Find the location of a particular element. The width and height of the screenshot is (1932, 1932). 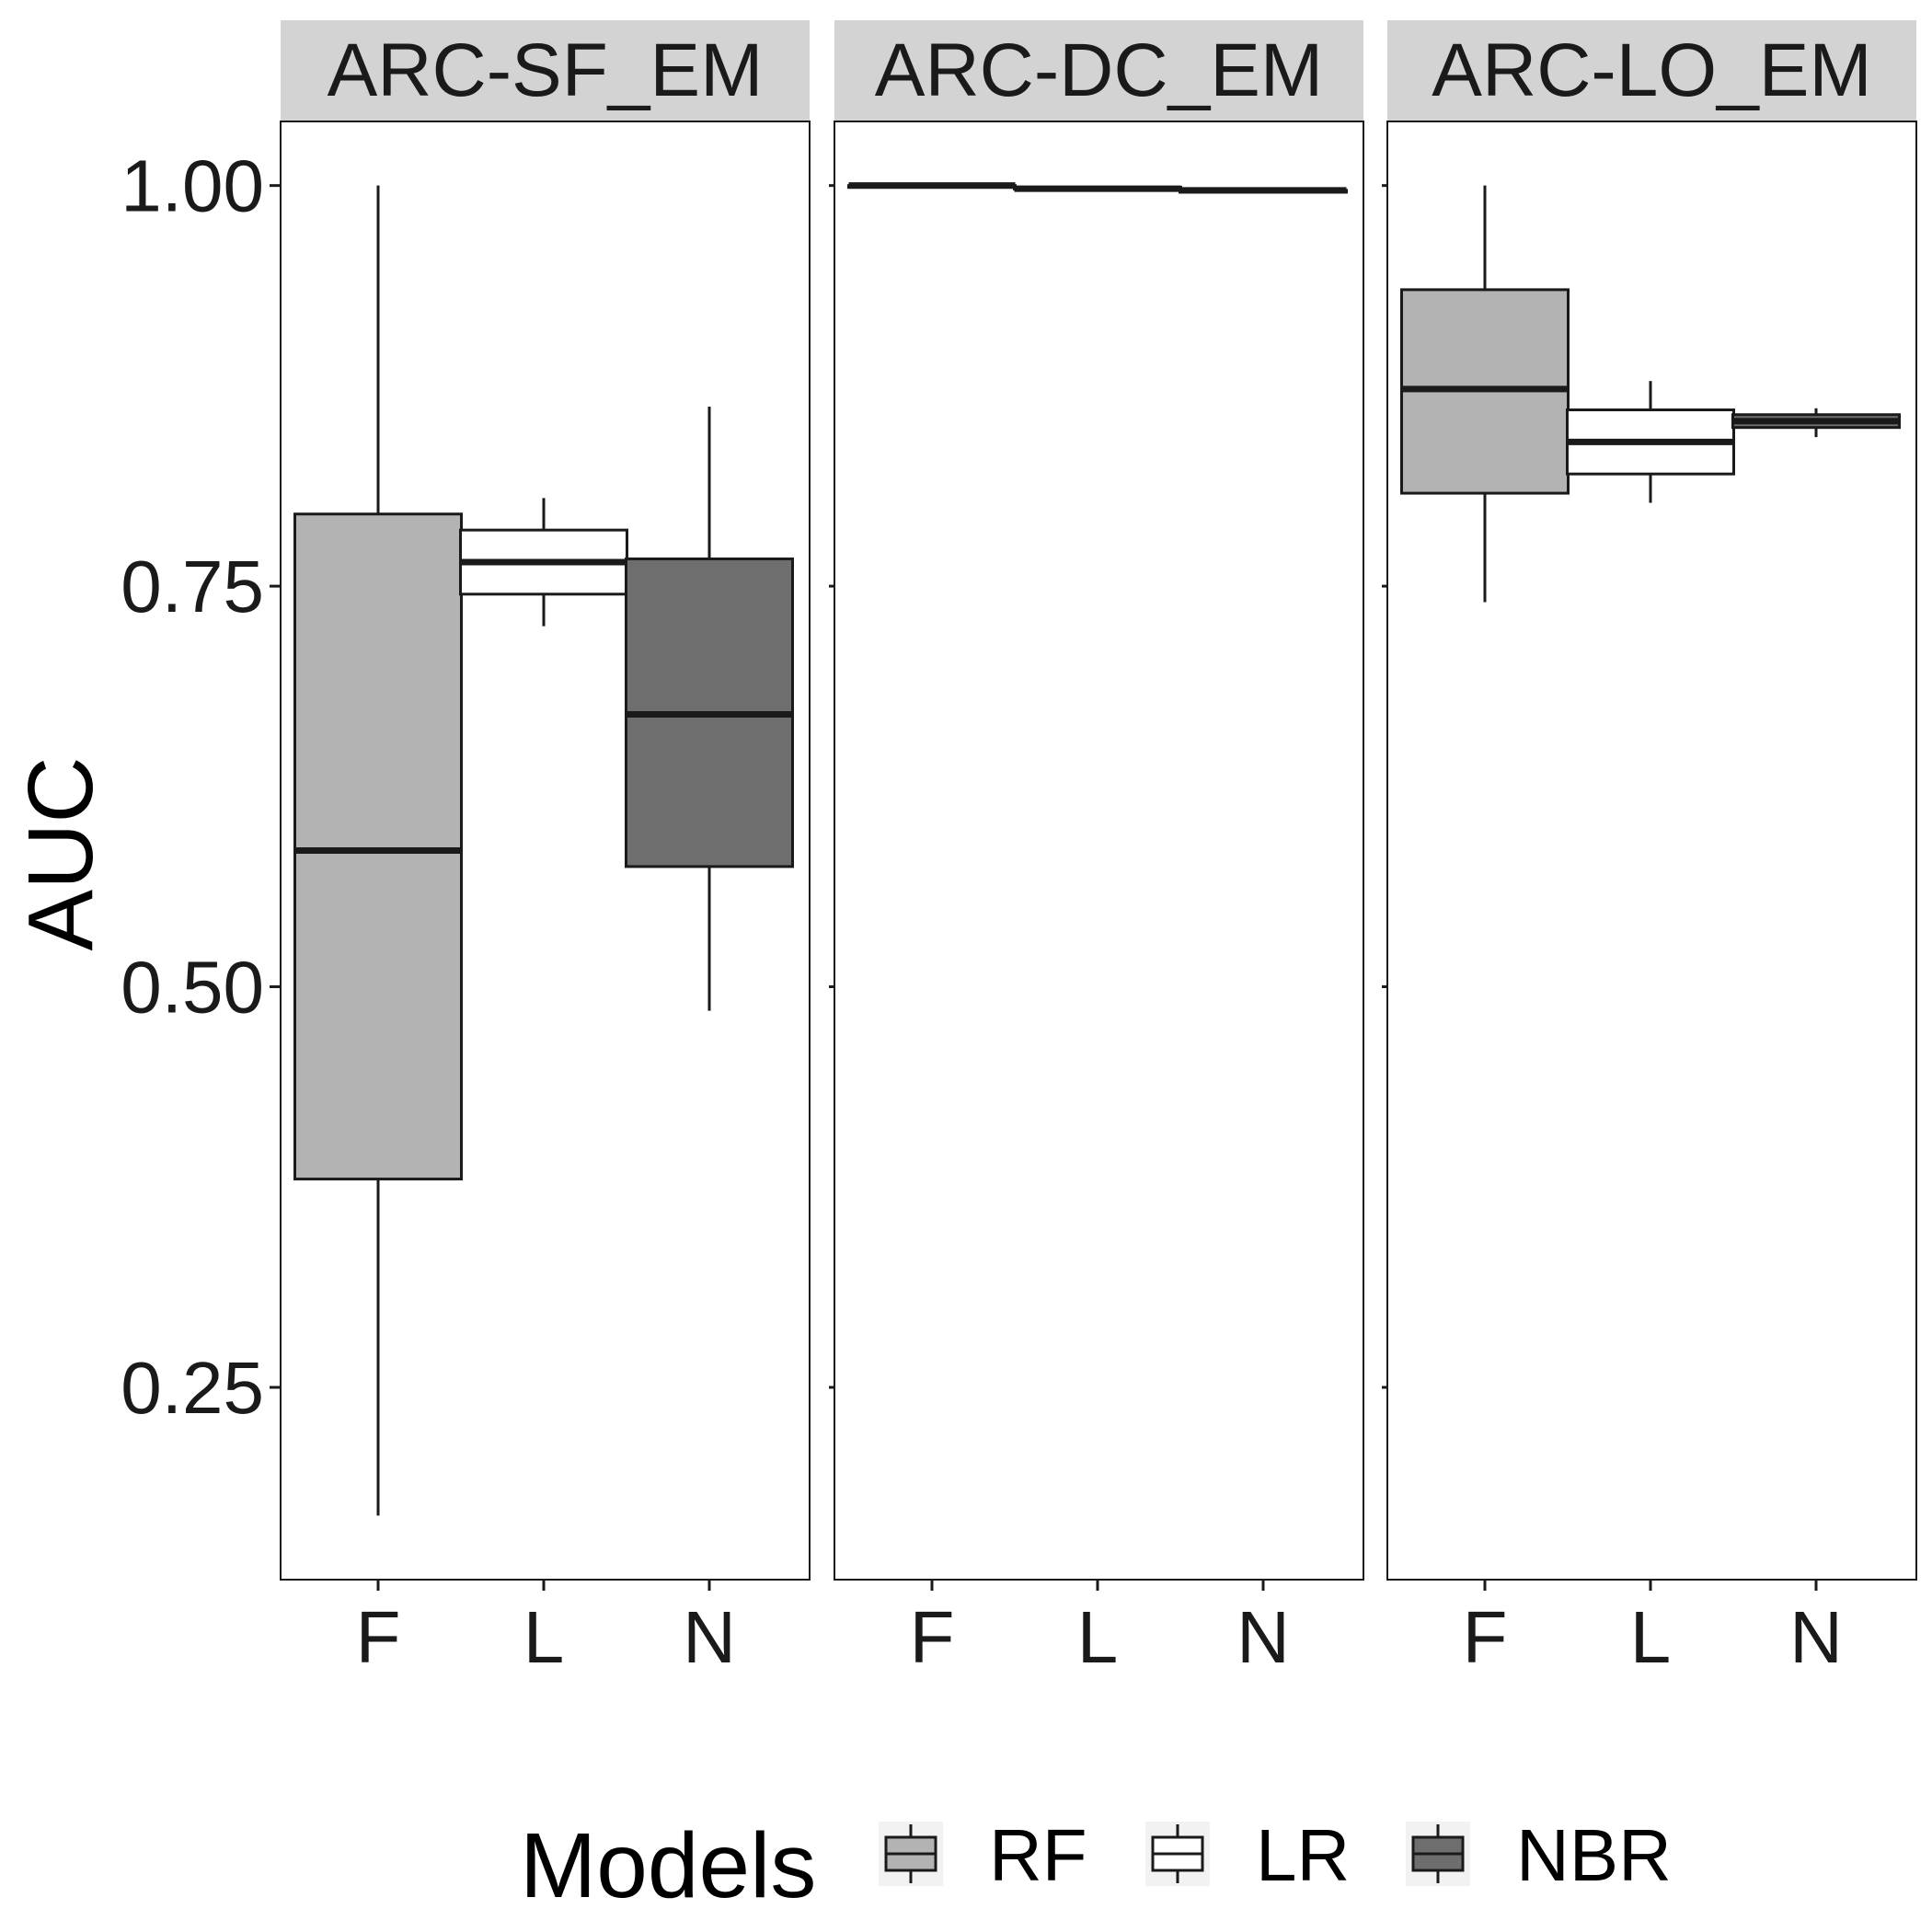

y-axis: 0.25 0.50 0.75 1.00 is located at coordinates (201, 787).